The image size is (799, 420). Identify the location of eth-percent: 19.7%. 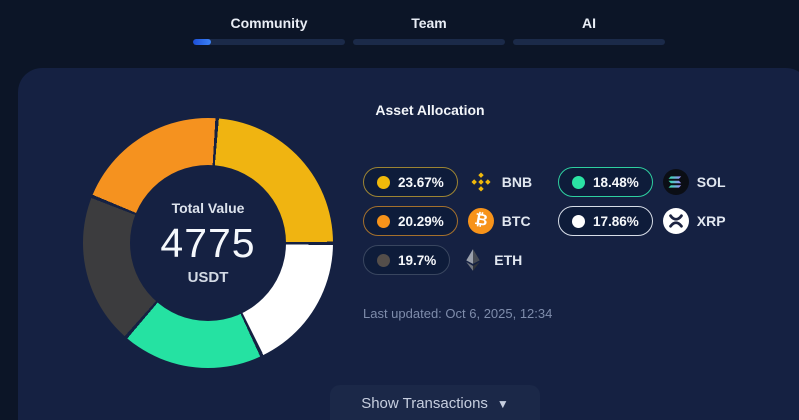
(417, 260).